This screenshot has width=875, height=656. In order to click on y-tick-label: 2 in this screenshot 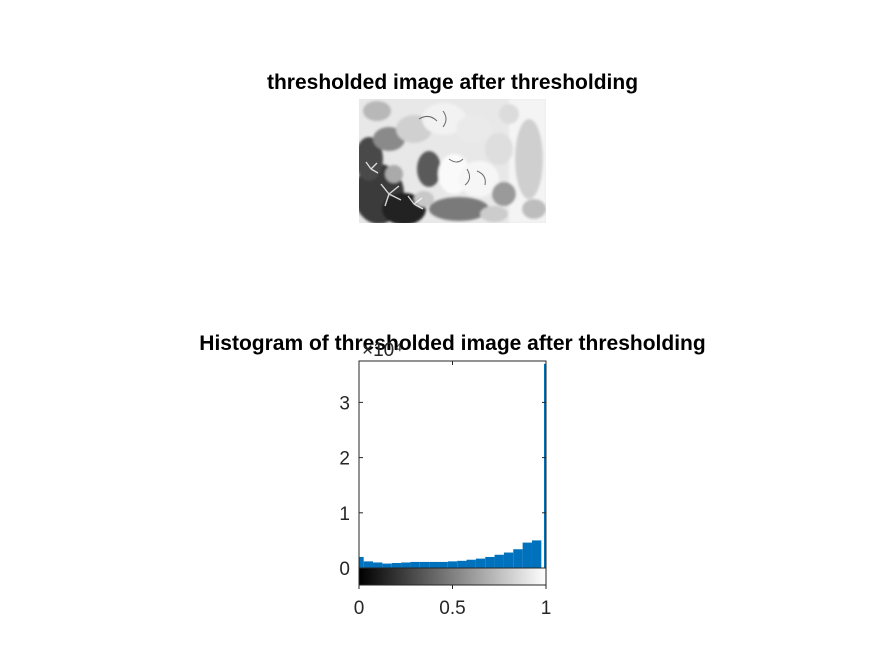, I will do `click(344, 459)`.